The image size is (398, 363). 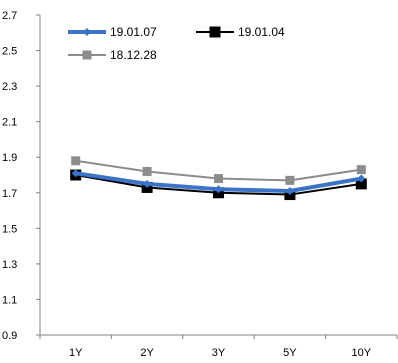 What do you see at coordinates (133, 55) in the screenshot?
I see `legend-label: 18.12.28` at bounding box center [133, 55].